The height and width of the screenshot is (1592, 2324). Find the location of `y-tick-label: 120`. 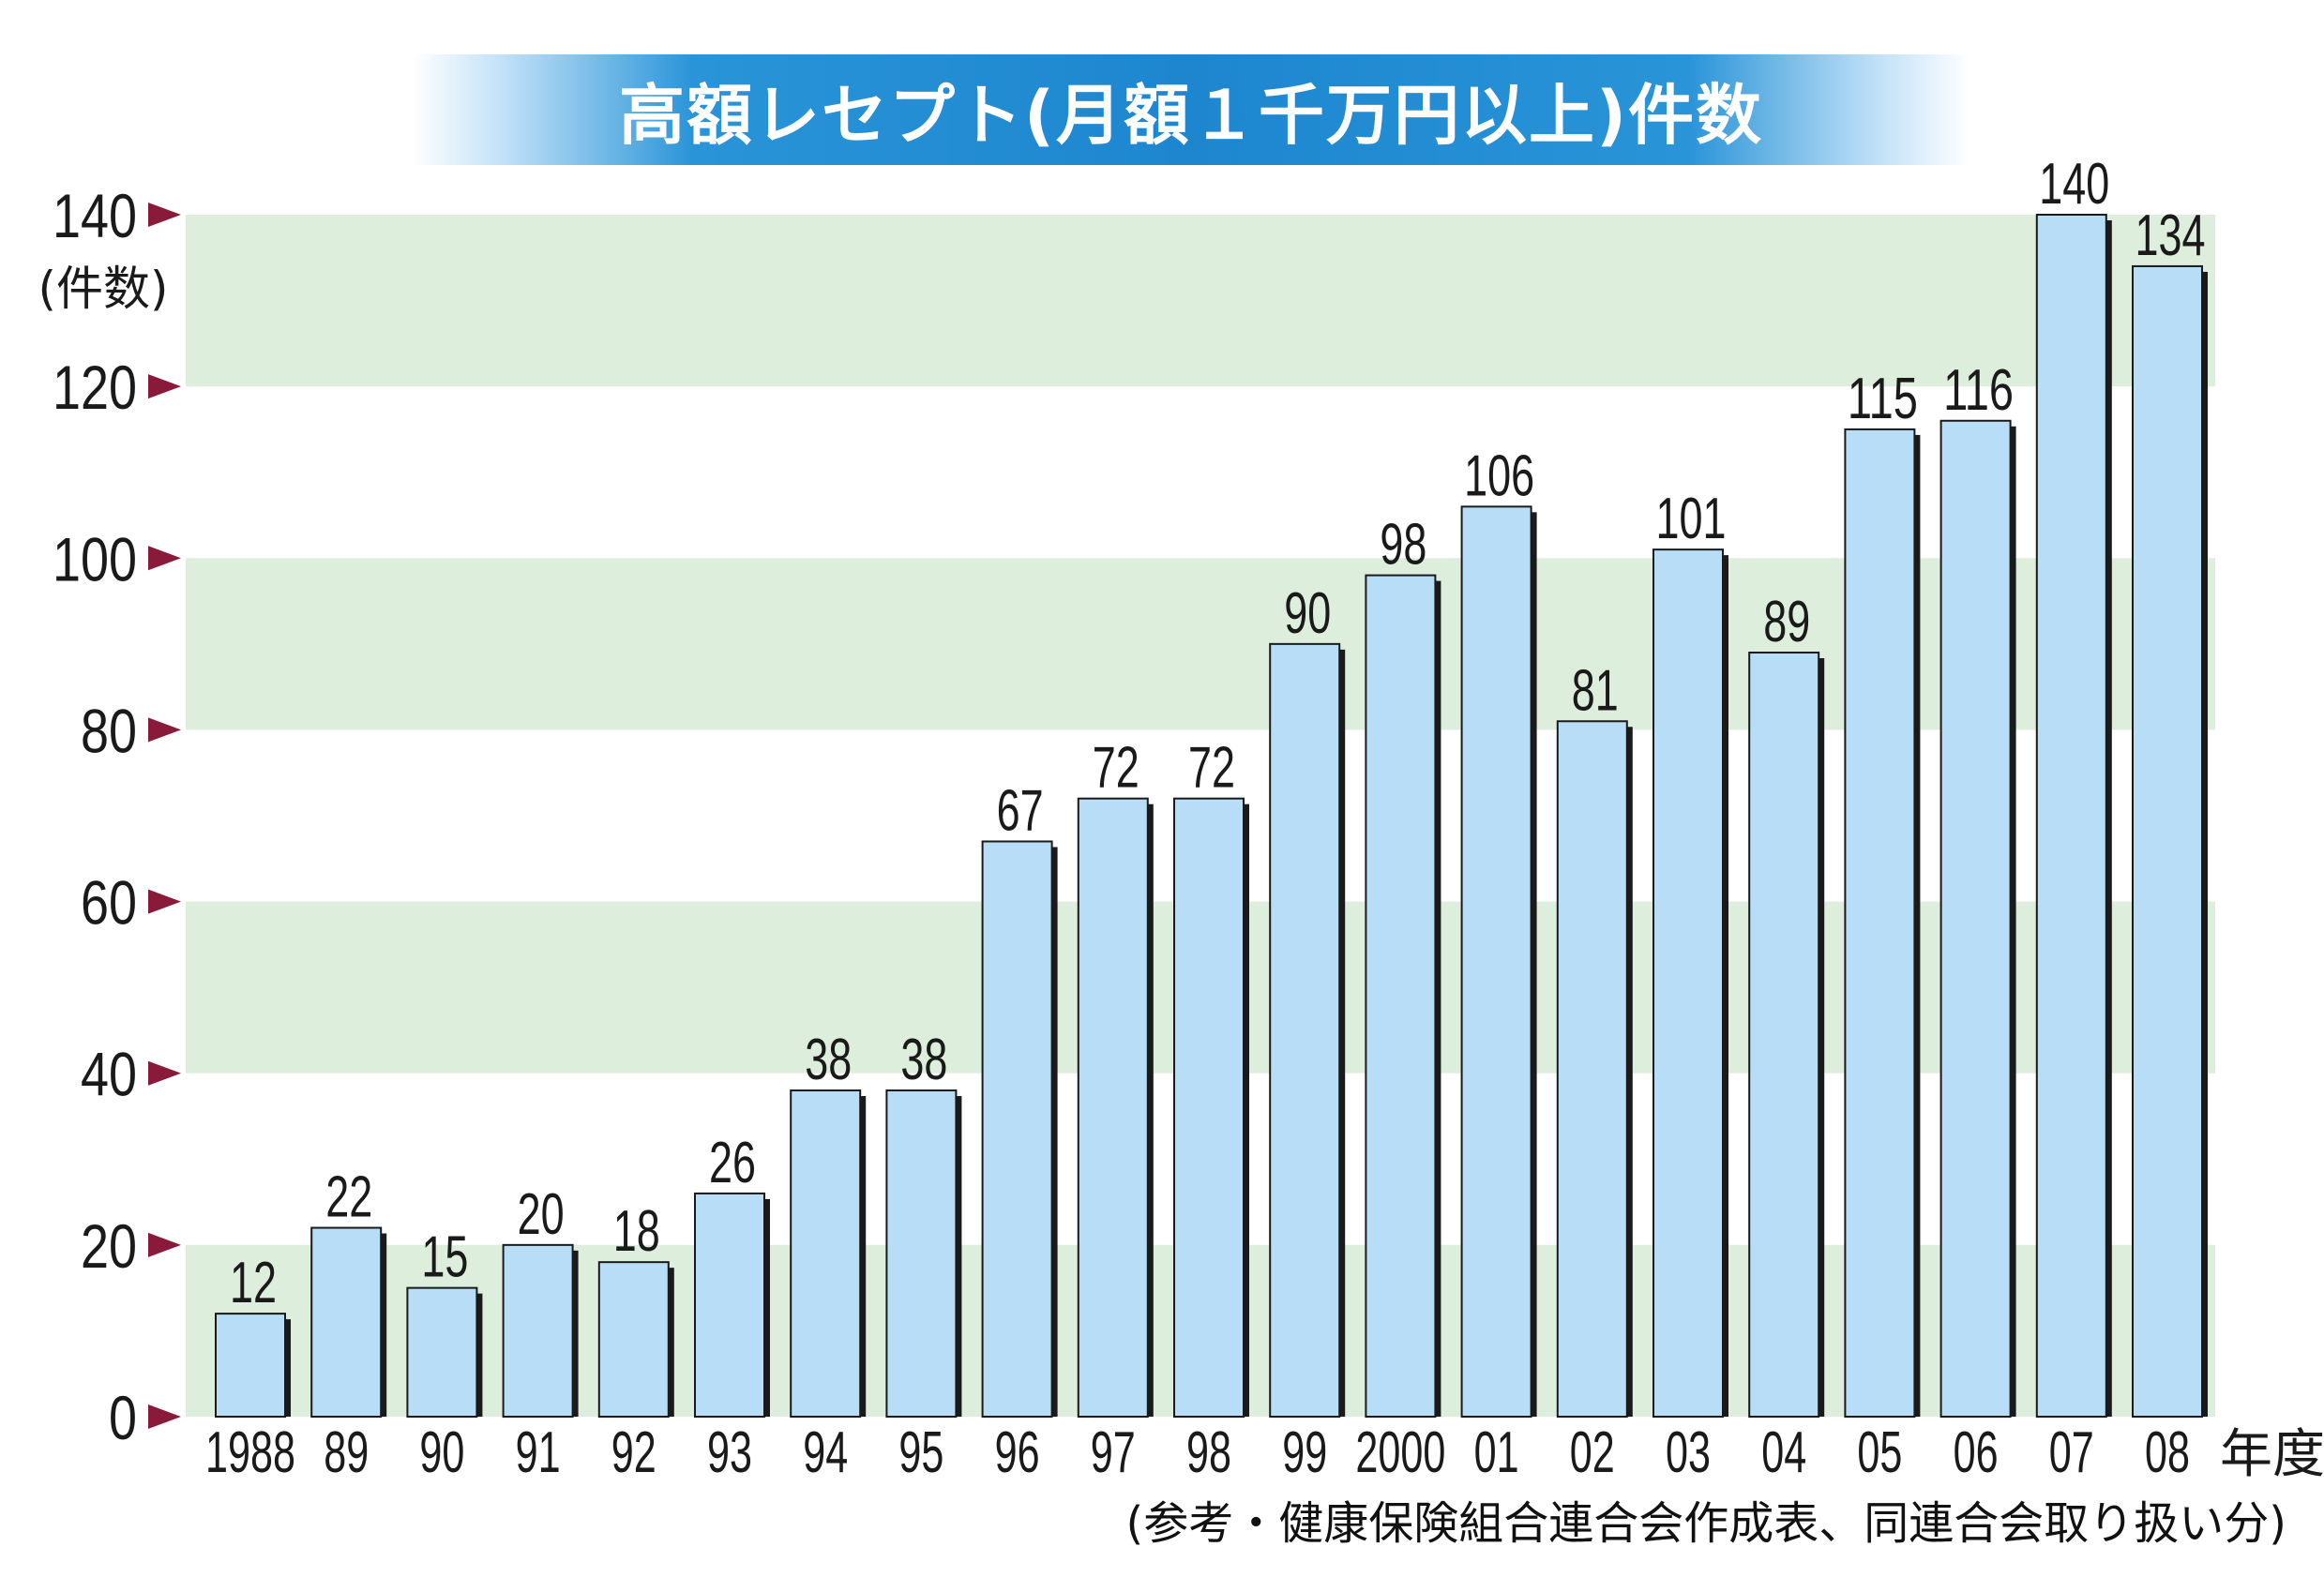

y-tick-label: 120 is located at coordinates (95, 387).